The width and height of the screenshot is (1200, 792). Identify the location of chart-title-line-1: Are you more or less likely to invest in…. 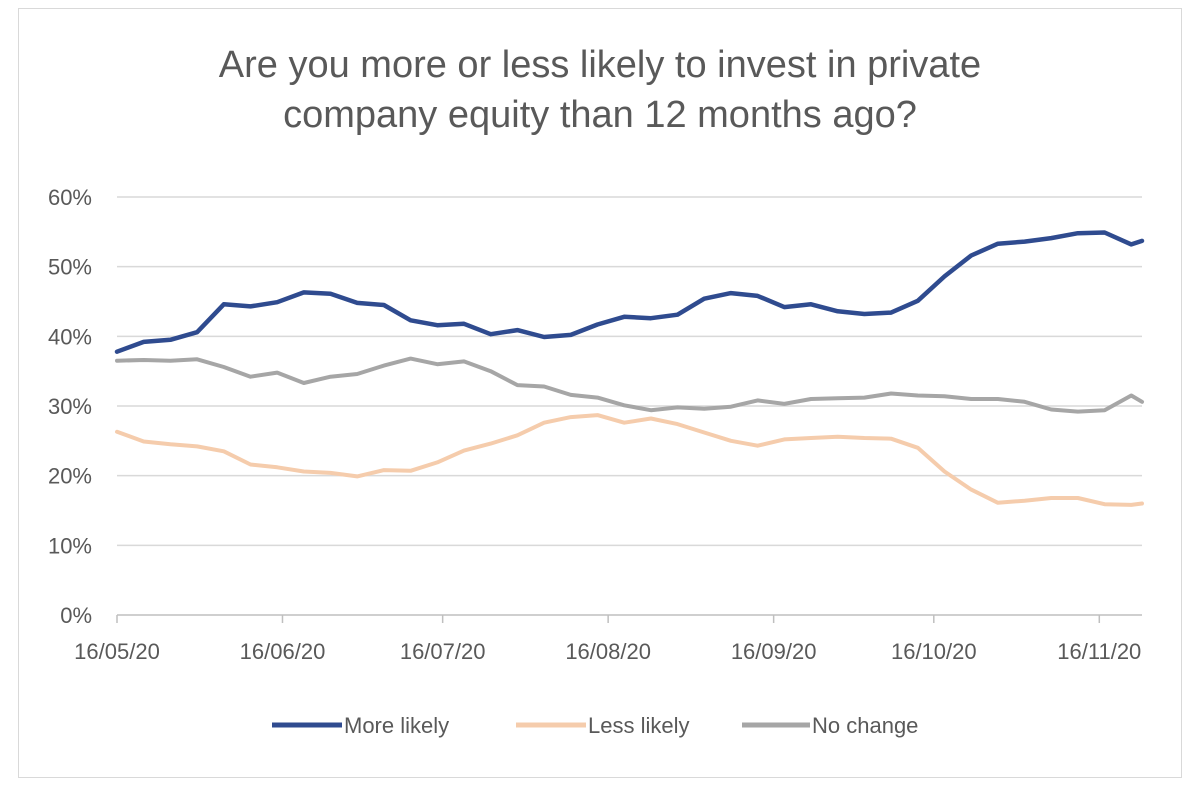
(600, 65).